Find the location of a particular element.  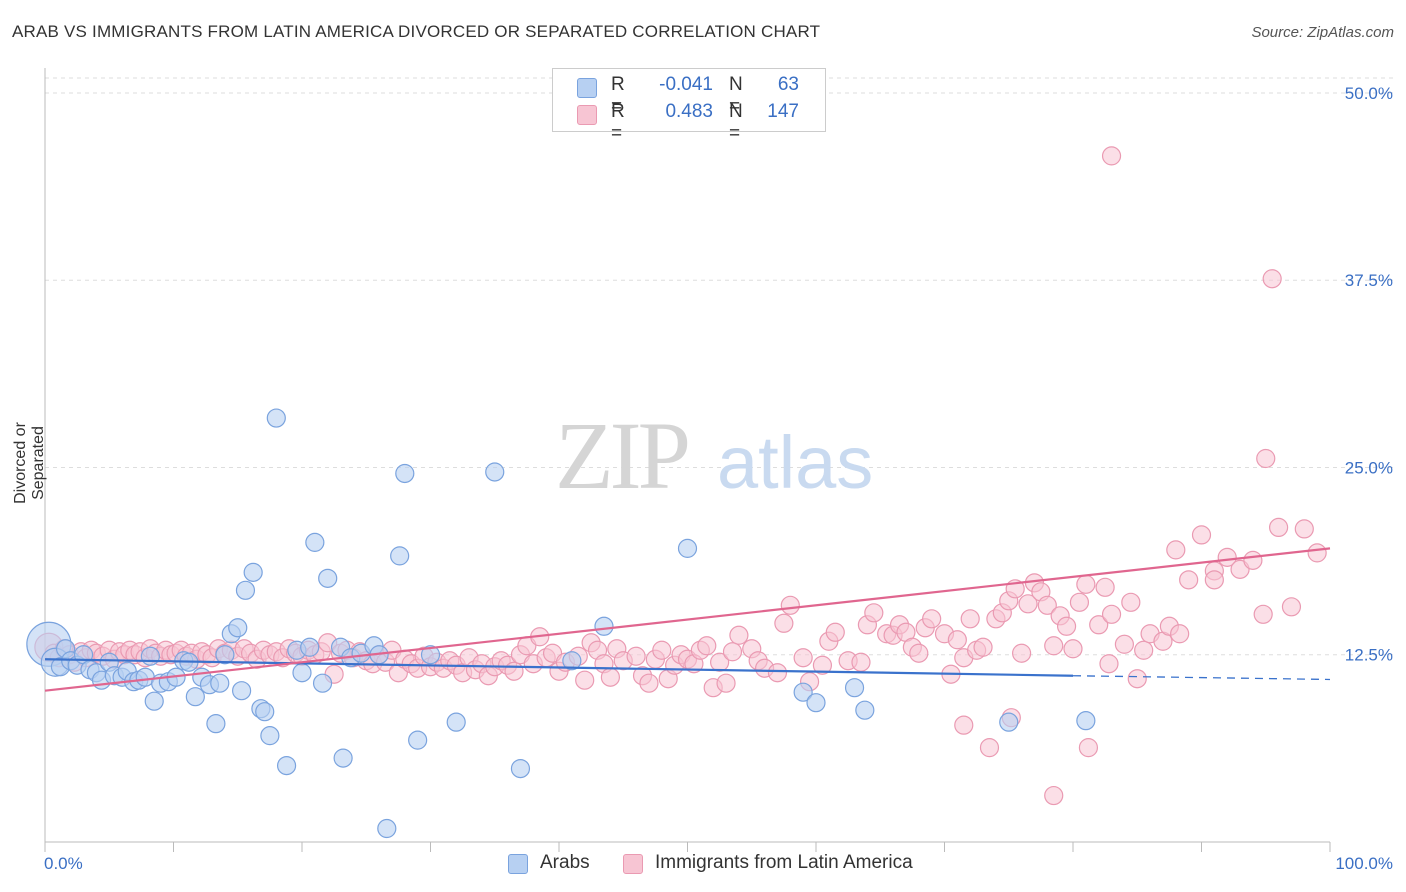

watermark: ZIP atlas is located at coordinates (714, 455).